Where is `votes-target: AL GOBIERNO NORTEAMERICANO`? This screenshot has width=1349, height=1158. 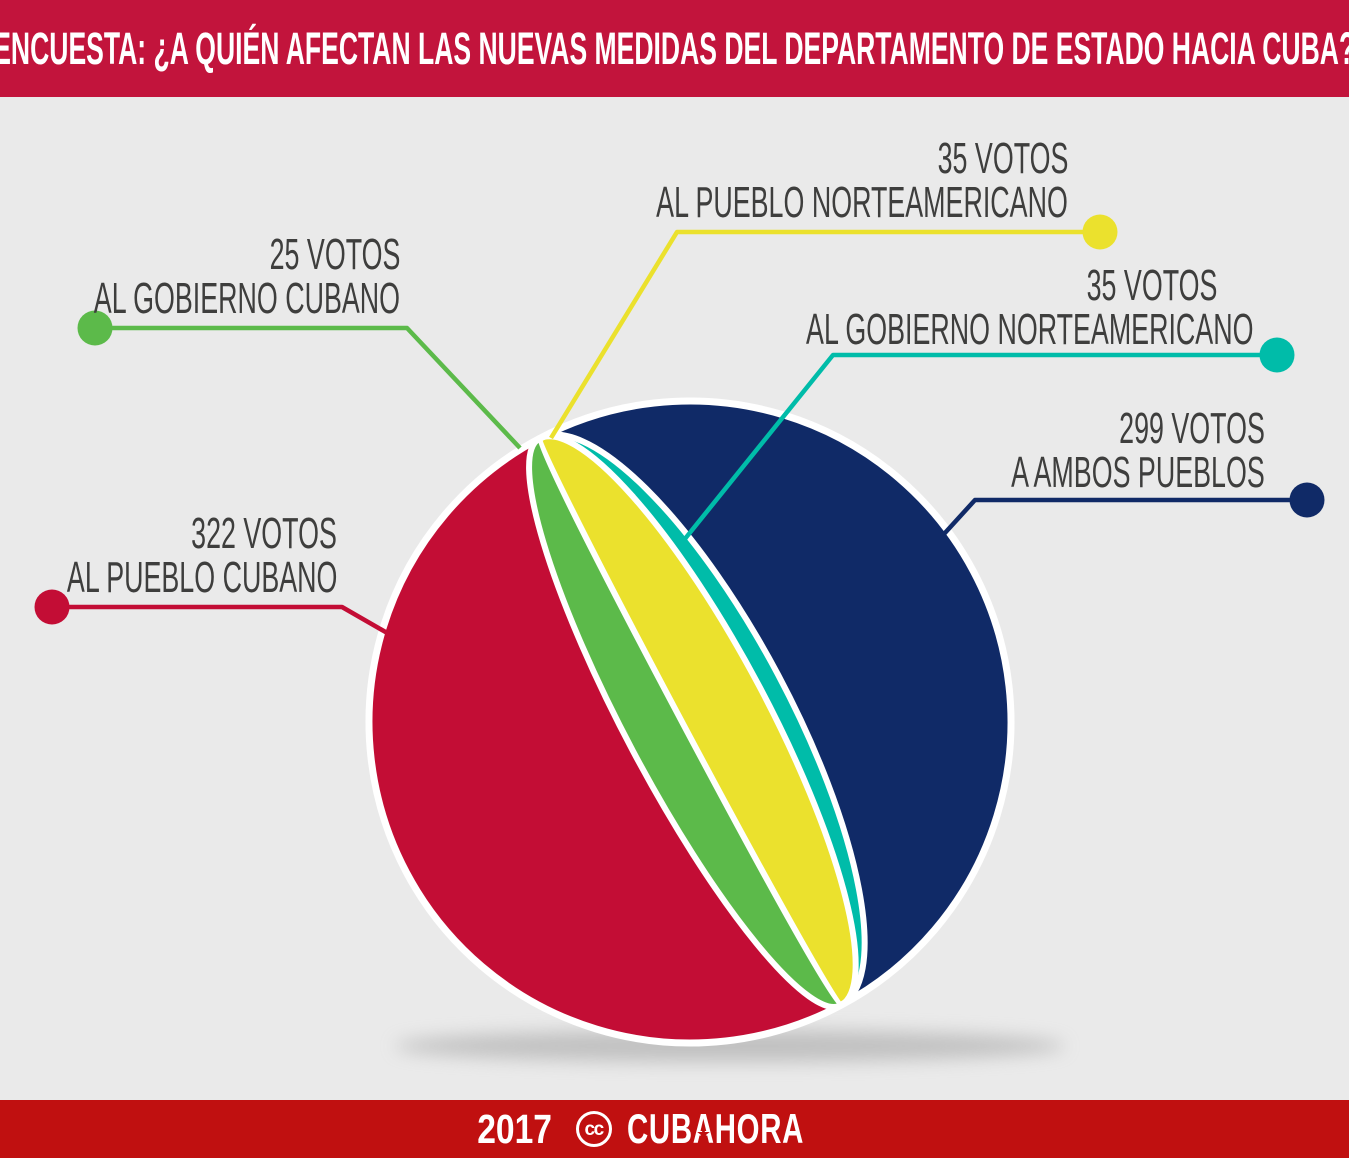
votes-target: AL GOBIERNO NORTEAMERICANO is located at coordinates (1029, 329).